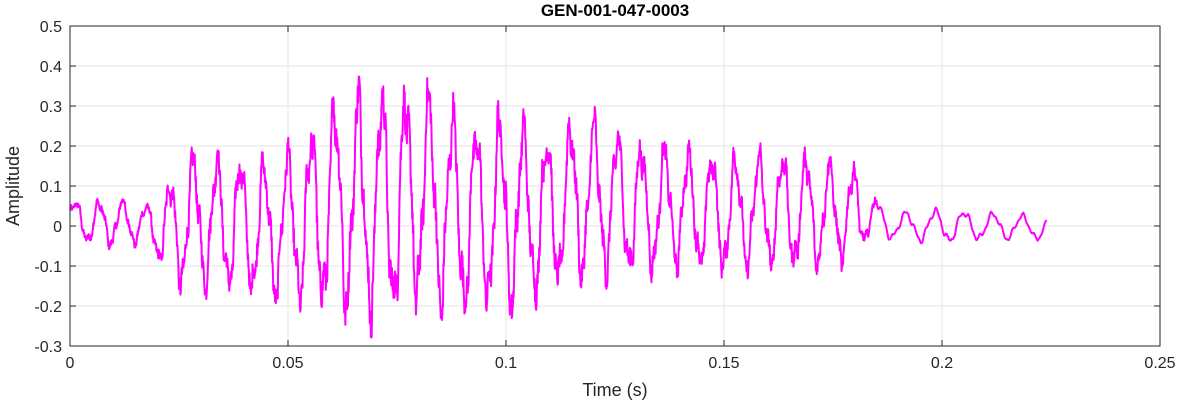  What do you see at coordinates (1159, 363) in the screenshot?
I see `x-tick-label: 0.25` at bounding box center [1159, 363].